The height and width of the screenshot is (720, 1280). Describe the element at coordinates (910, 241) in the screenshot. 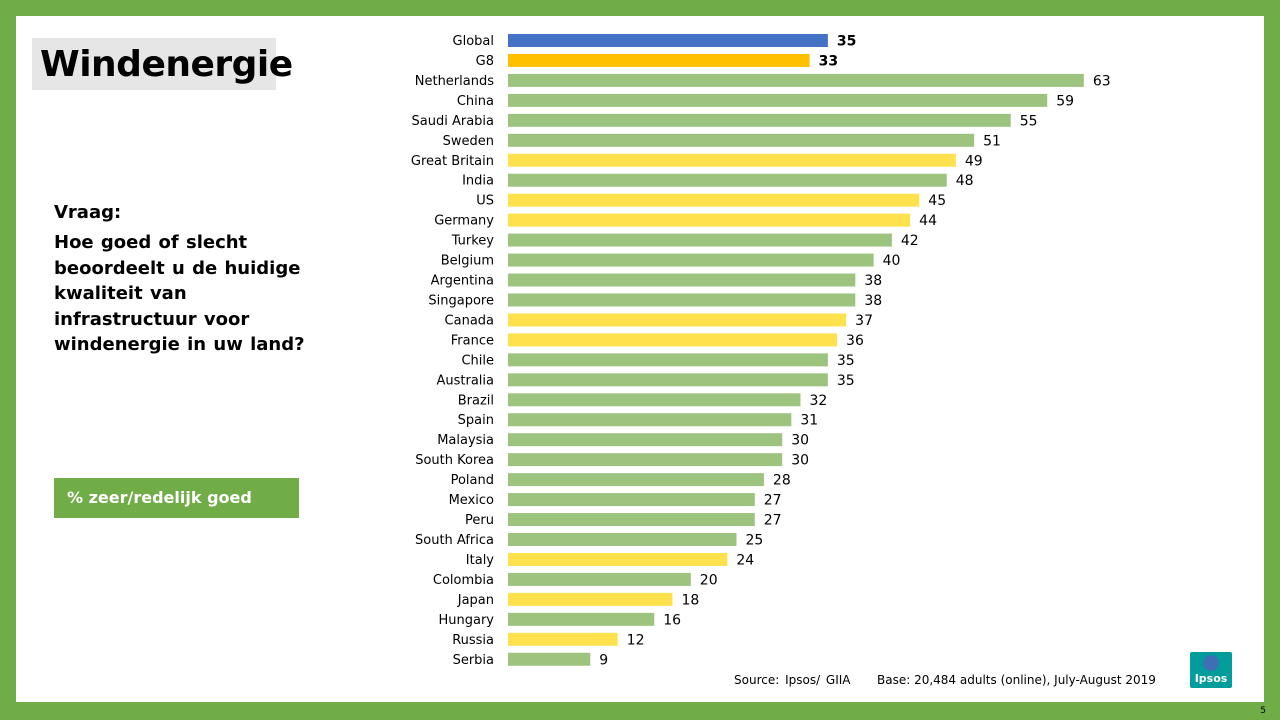

I see `value-label-turkey: 42` at that location.